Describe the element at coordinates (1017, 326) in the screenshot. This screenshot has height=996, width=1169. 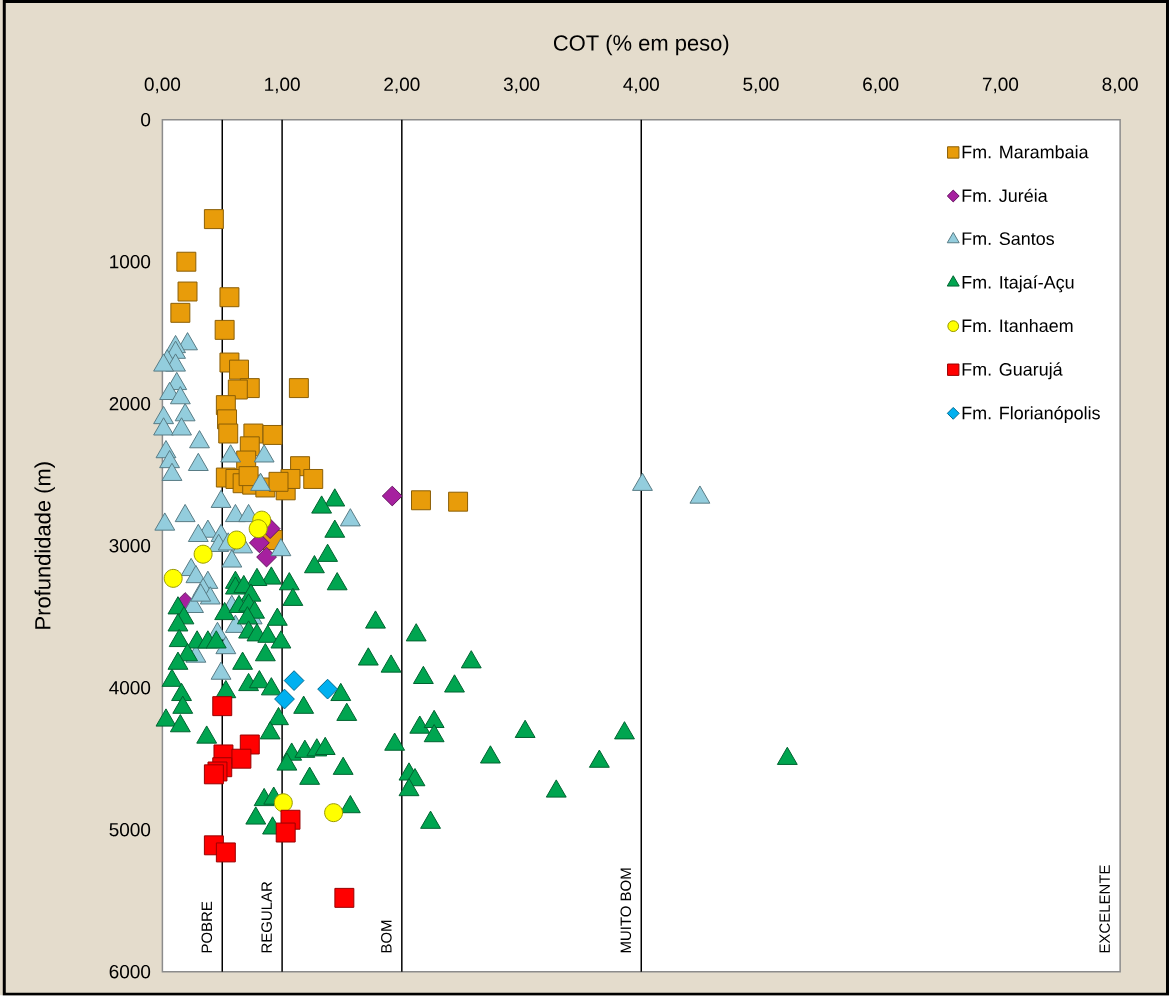
I see `legend-label: Fm. Itanhaem` at that location.